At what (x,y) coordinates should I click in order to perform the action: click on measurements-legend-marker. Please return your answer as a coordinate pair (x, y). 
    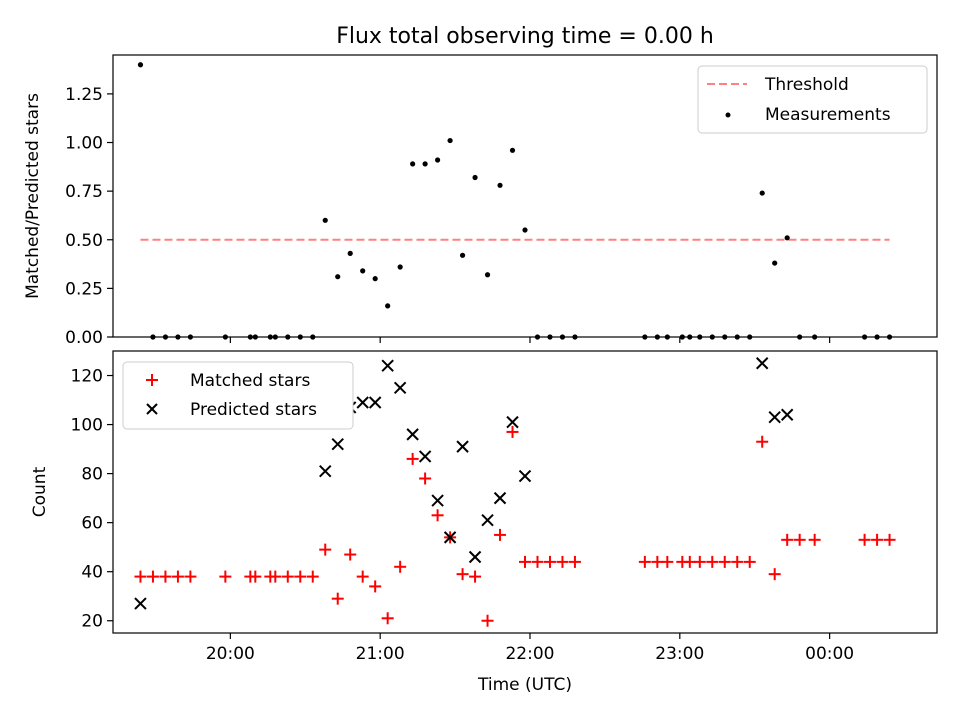
    Looking at the image, I should click on (728, 115).